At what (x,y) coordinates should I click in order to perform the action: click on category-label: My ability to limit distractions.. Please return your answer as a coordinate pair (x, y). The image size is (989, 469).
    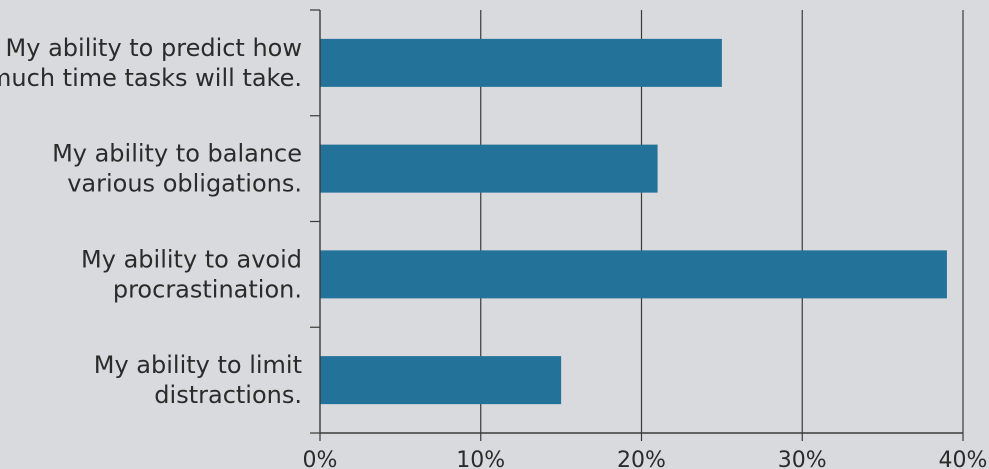
    Looking at the image, I should click on (198, 380).